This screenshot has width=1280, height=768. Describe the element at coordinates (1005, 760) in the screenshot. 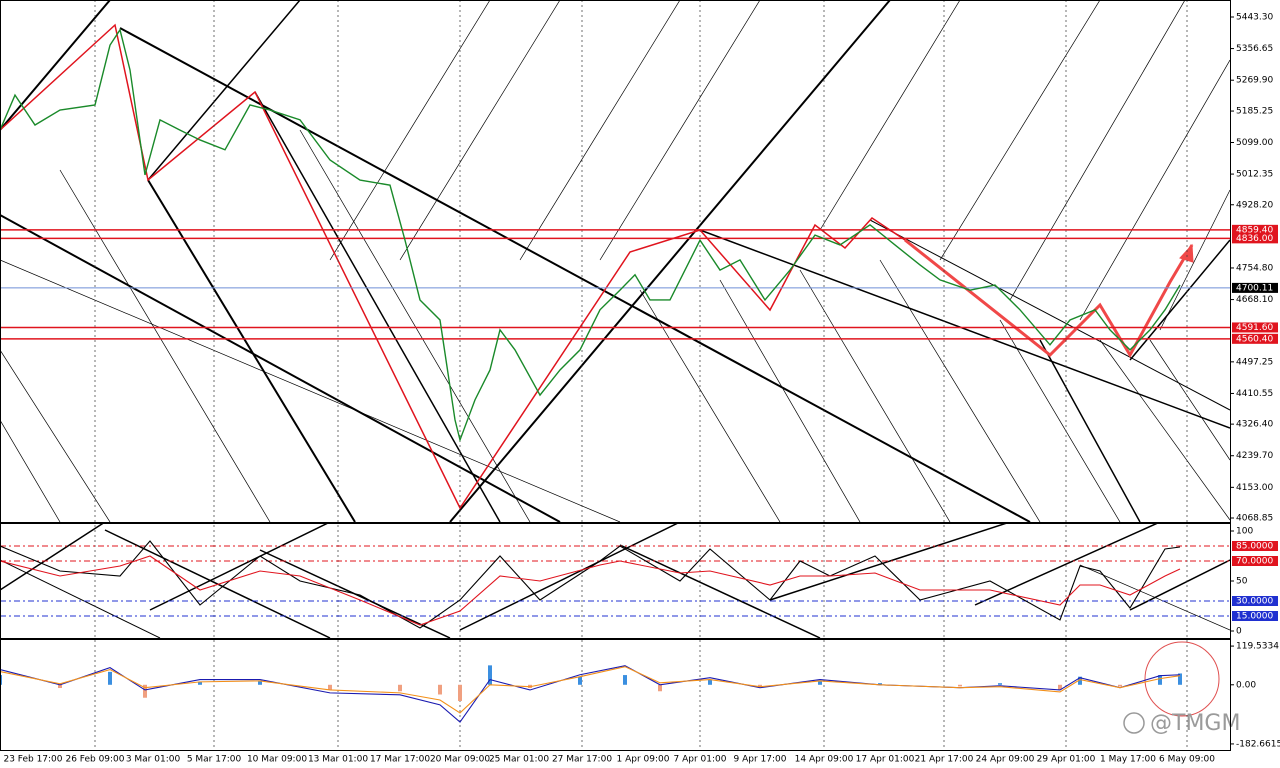

I see `x-tick-label: 24 Apr 09:00` at that location.